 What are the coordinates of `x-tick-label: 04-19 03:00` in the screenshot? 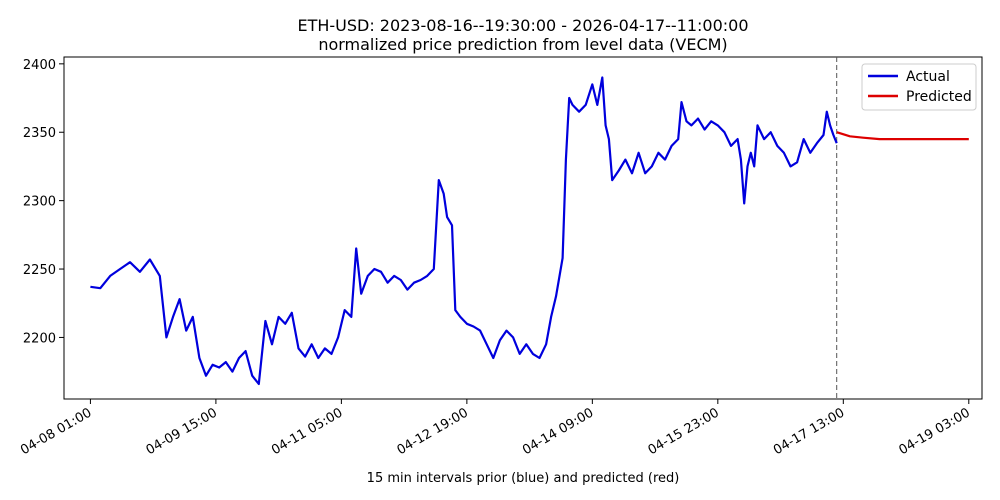 It's located at (935, 431).